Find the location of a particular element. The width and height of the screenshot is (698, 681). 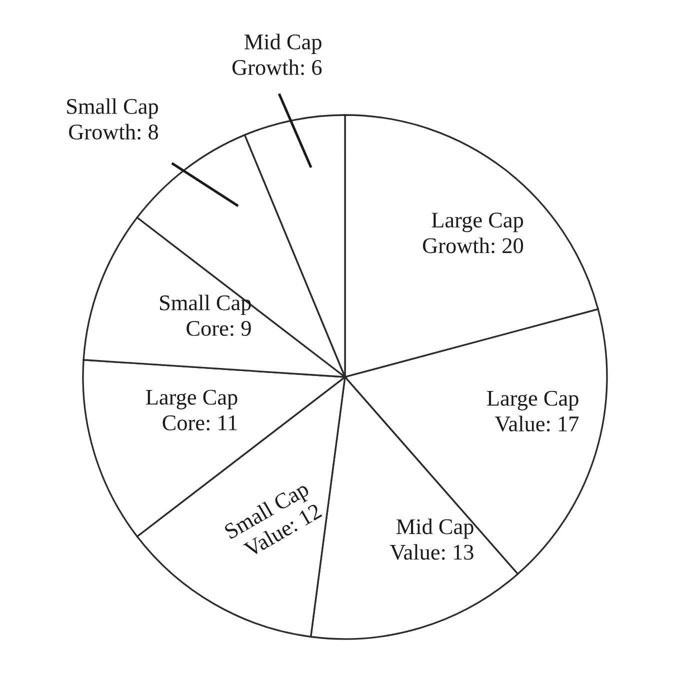

slice-label: Small Cap Growth: 8 is located at coordinates (112, 119).